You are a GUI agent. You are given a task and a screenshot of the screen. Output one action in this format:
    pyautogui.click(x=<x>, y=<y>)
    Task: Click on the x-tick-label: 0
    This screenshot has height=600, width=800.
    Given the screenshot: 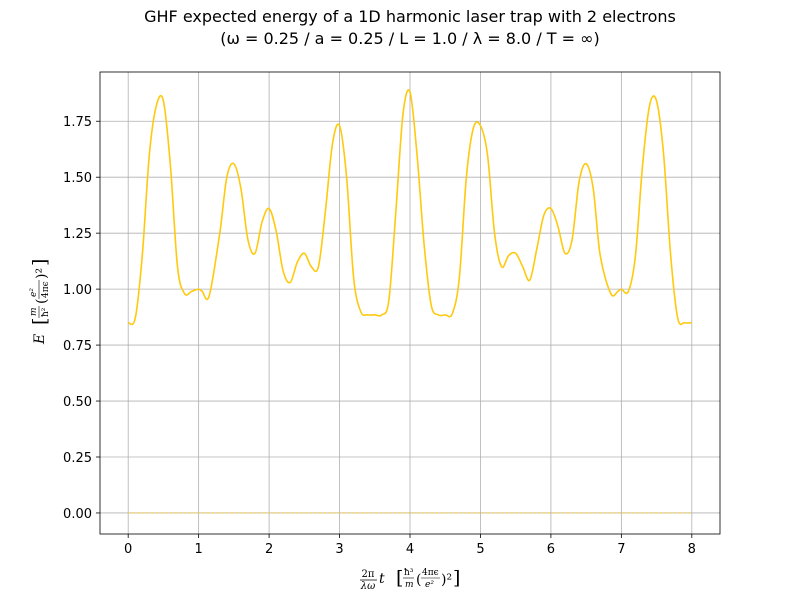 What is the action you would take?
    pyautogui.click(x=128, y=549)
    